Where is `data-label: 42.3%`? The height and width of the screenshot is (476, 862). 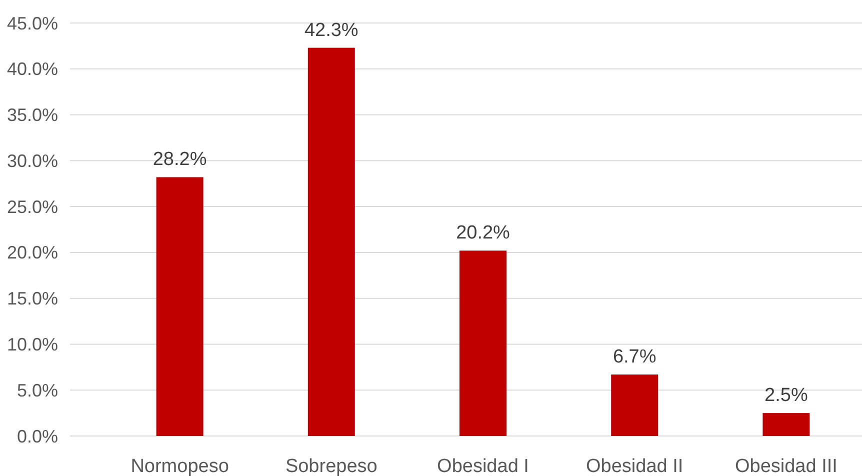 data-label: 42.3% is located at coordinates (331, 30).